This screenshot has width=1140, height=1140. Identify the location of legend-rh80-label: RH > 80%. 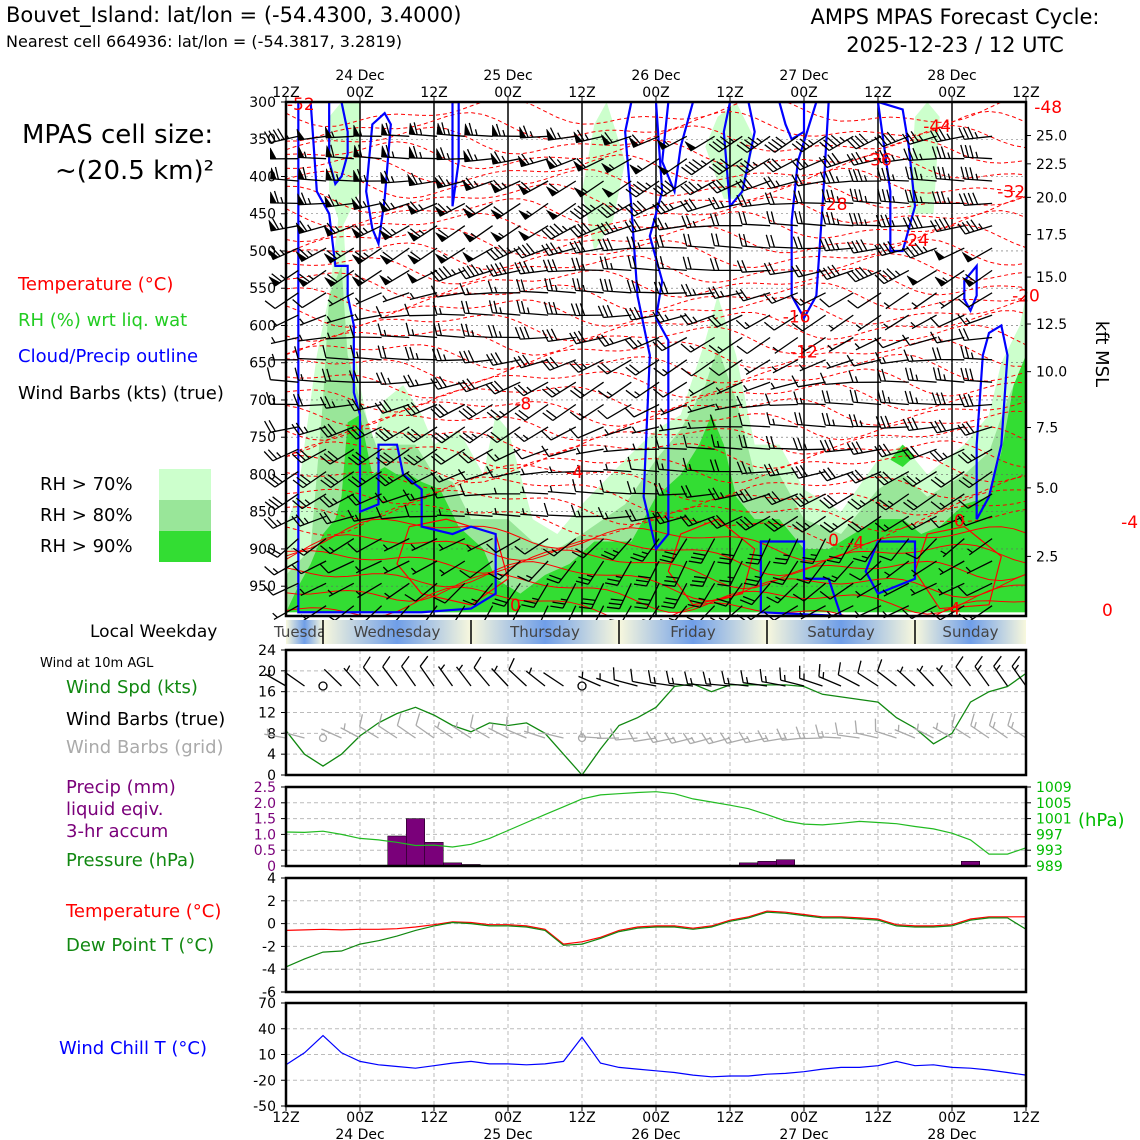
(86, 515).